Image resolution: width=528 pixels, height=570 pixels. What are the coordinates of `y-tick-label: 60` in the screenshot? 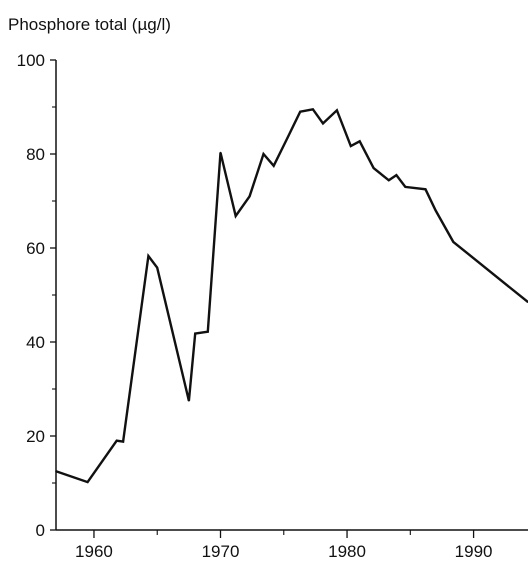 It's located at (35, 248).